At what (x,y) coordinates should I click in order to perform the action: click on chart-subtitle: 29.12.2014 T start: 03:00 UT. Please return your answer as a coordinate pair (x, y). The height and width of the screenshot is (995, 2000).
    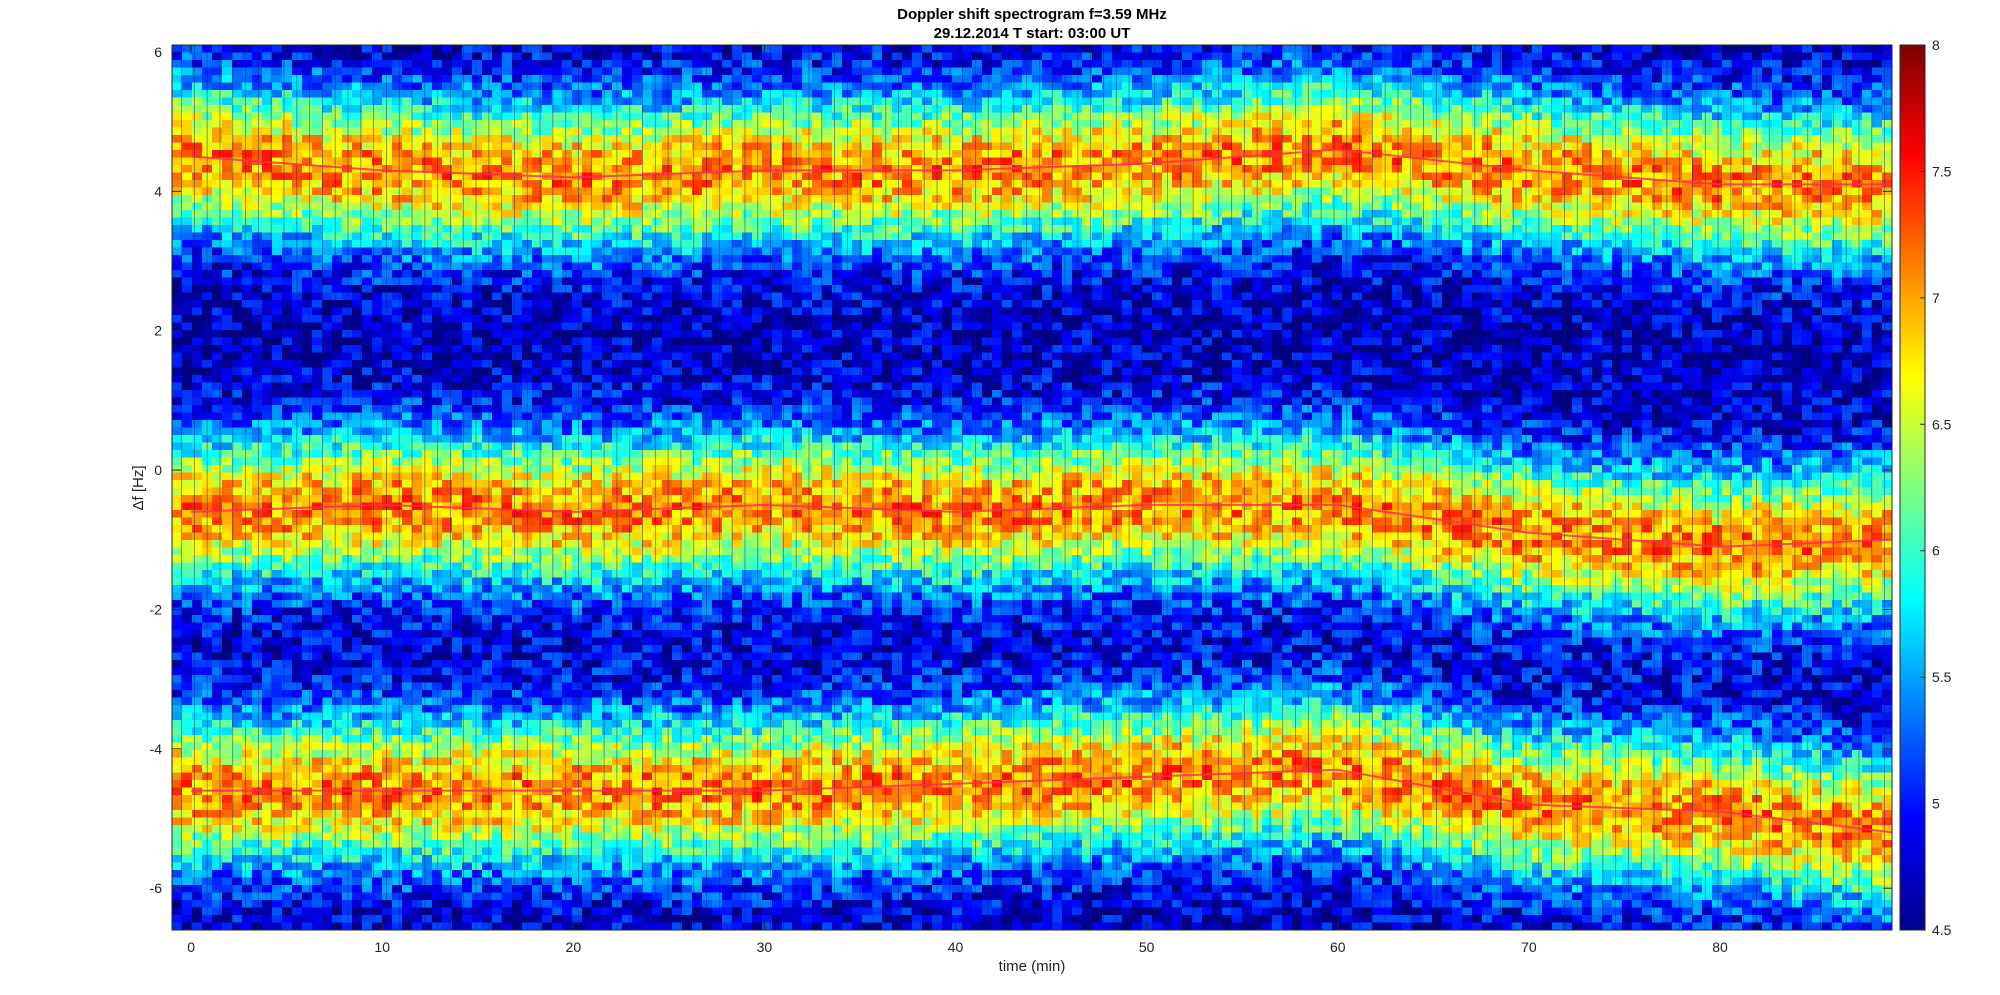
    Looking at the image, I should click on (1032, 33).